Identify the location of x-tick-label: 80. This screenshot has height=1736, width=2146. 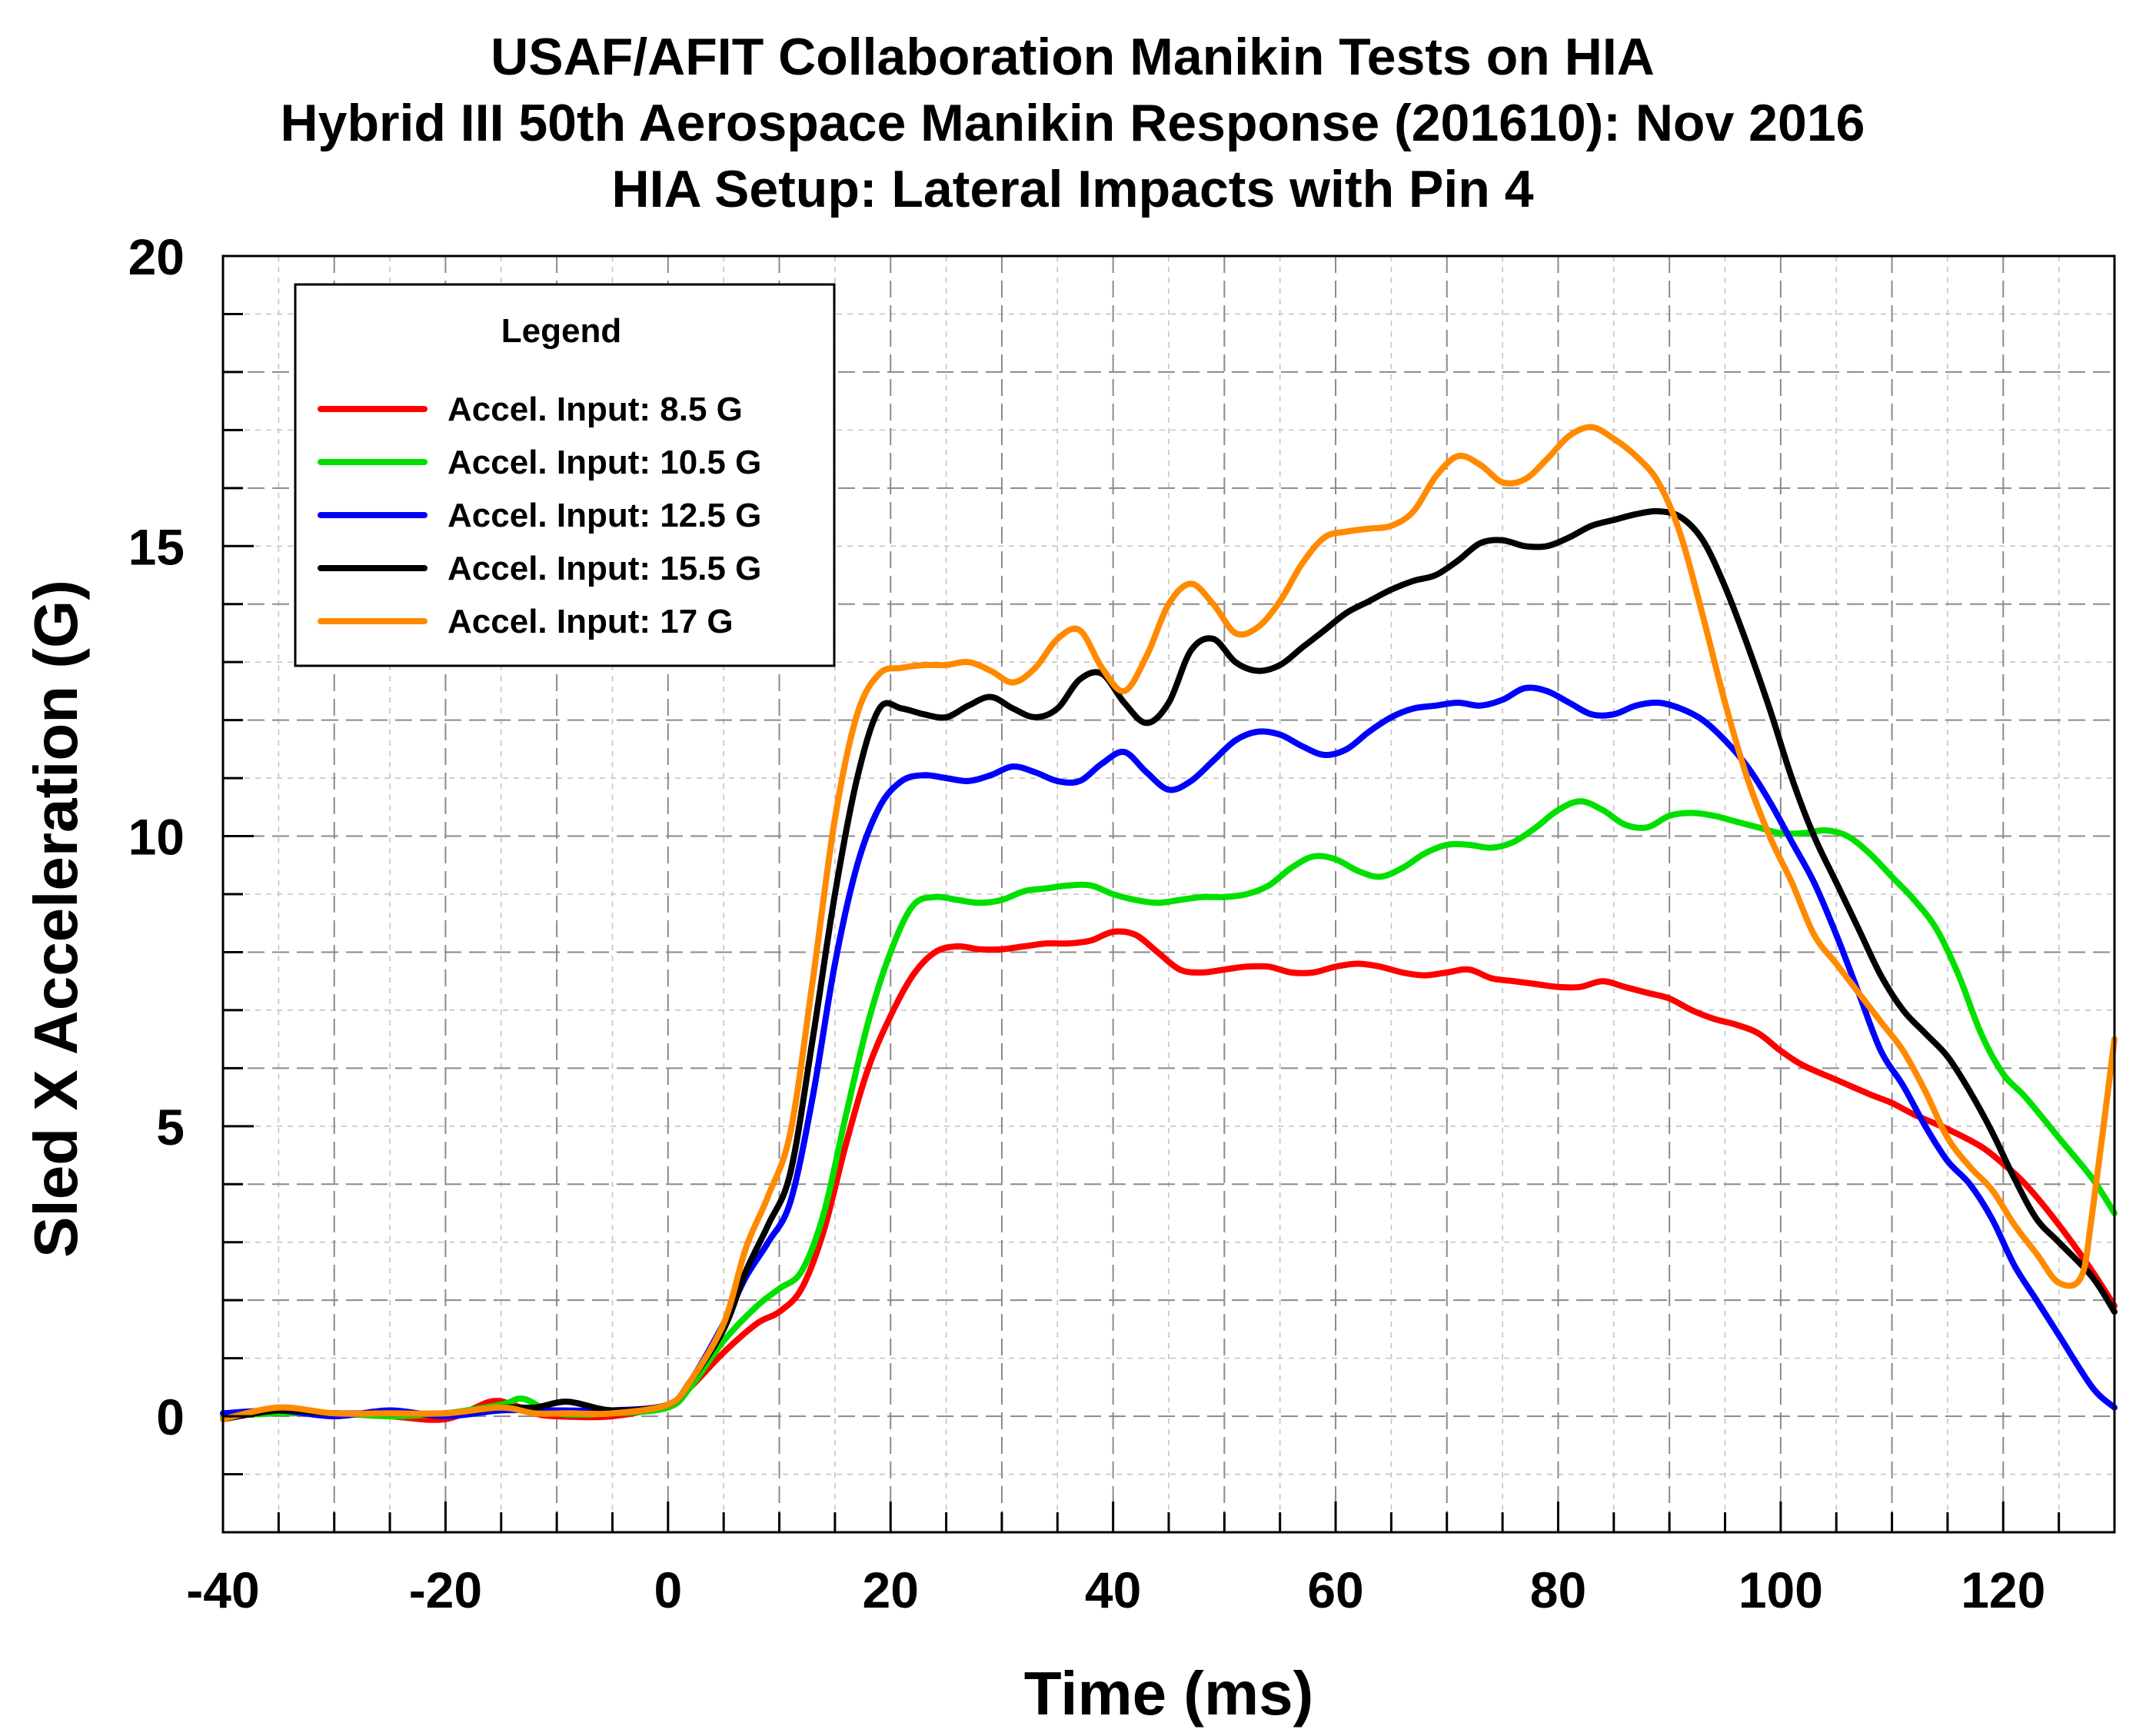
(1558, 1589).